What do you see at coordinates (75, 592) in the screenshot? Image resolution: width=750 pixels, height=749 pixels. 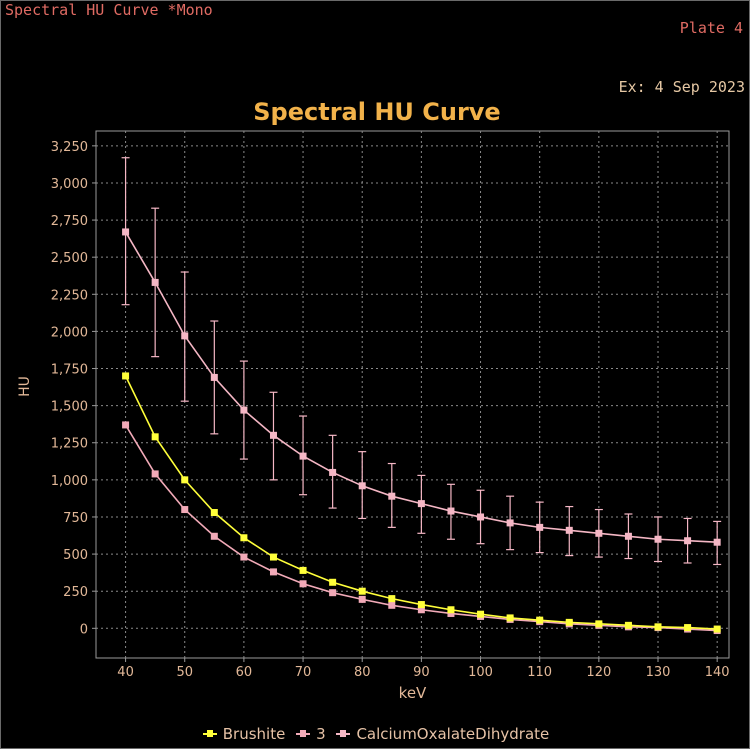 I see `y-tick-label: 250` at bounding box center [75, 592].